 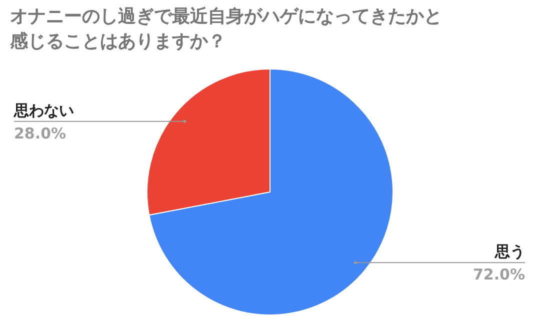 I want to click on chart-title: オナニーのし過ぎで最近自身がハゲになってきたかと感じることはありますか？, so click(x=226, y=29).